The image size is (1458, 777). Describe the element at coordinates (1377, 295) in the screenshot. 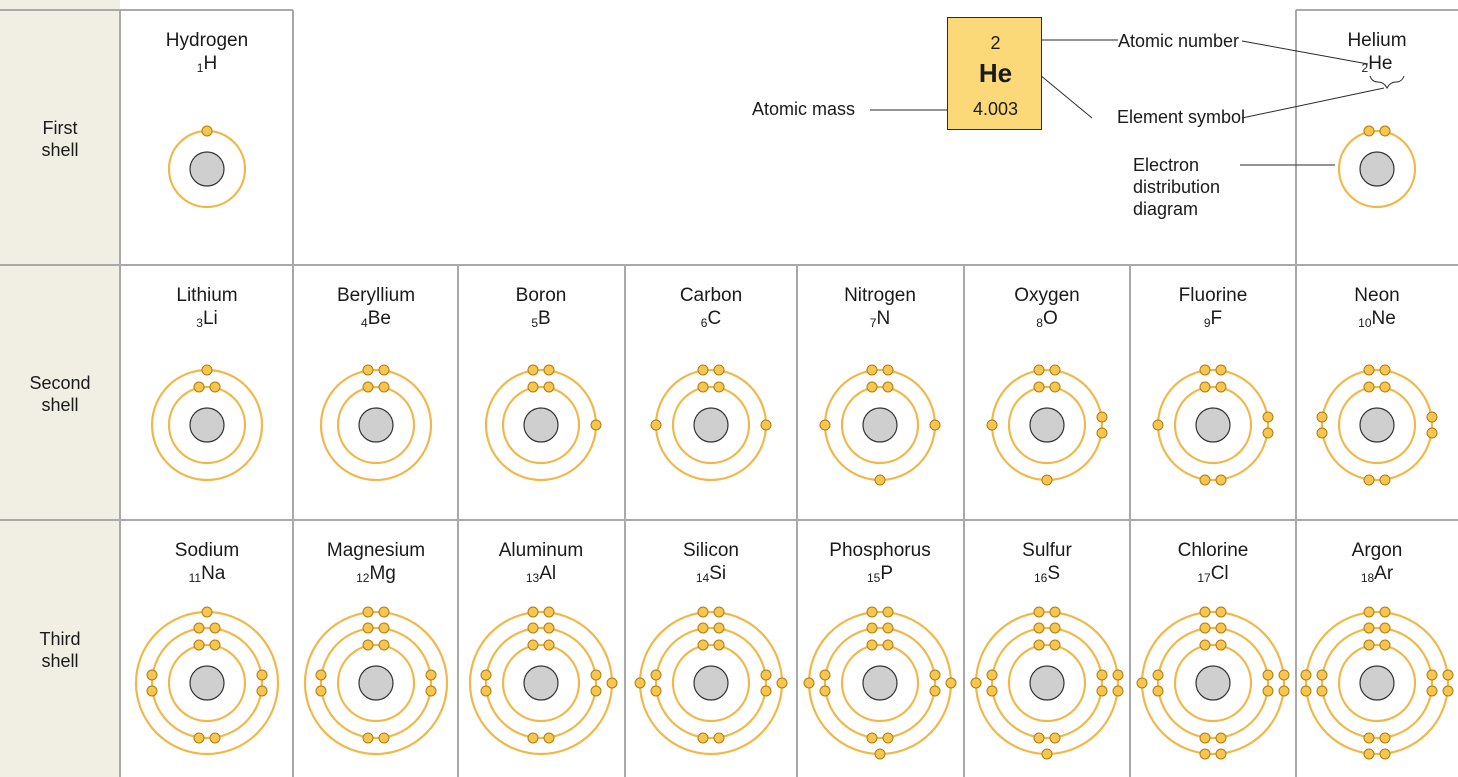

I see `element-name: Neon` at that location.